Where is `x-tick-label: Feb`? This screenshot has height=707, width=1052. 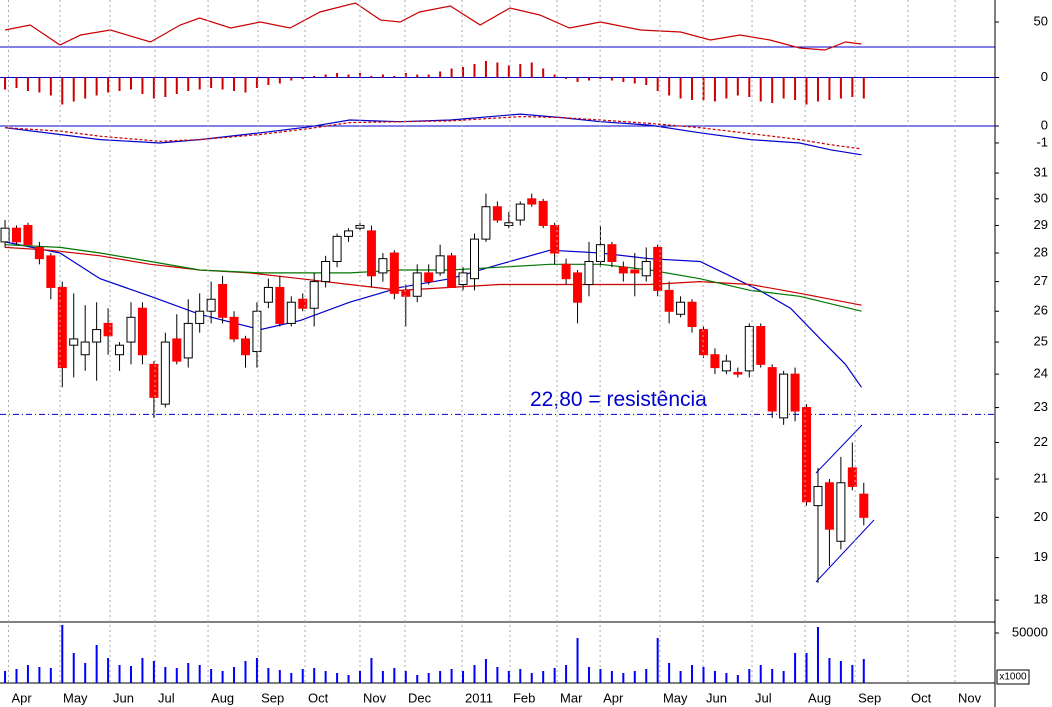 x-tick-label: Feb is located at coordinates (524, 697).